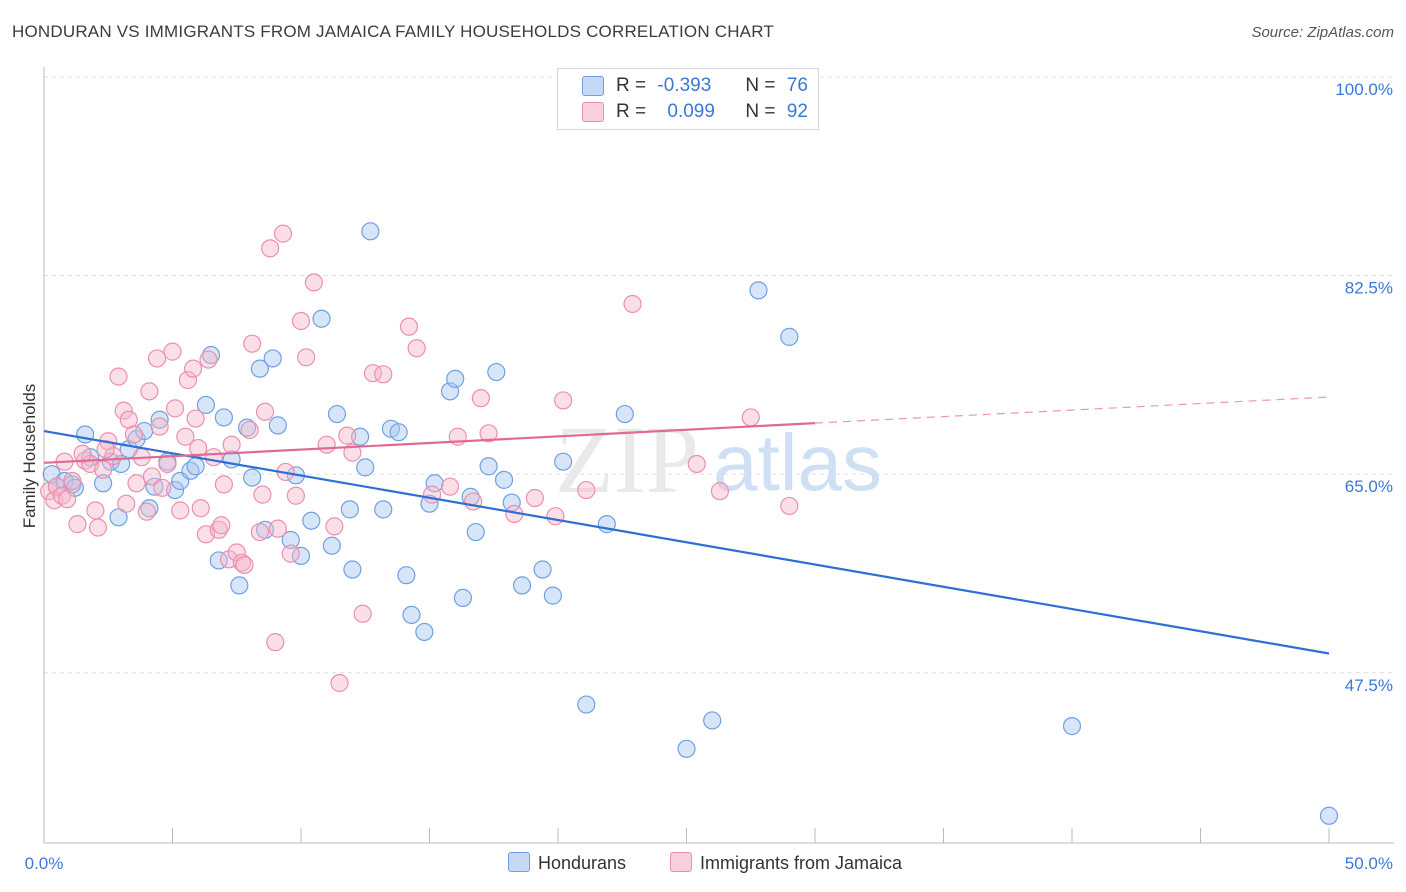 The height and width of the screenshot is (892, 1406). Describe the element at coordinates (44, 863) in the screenshot. I see `x-tick-label: 0.0%` at that location.